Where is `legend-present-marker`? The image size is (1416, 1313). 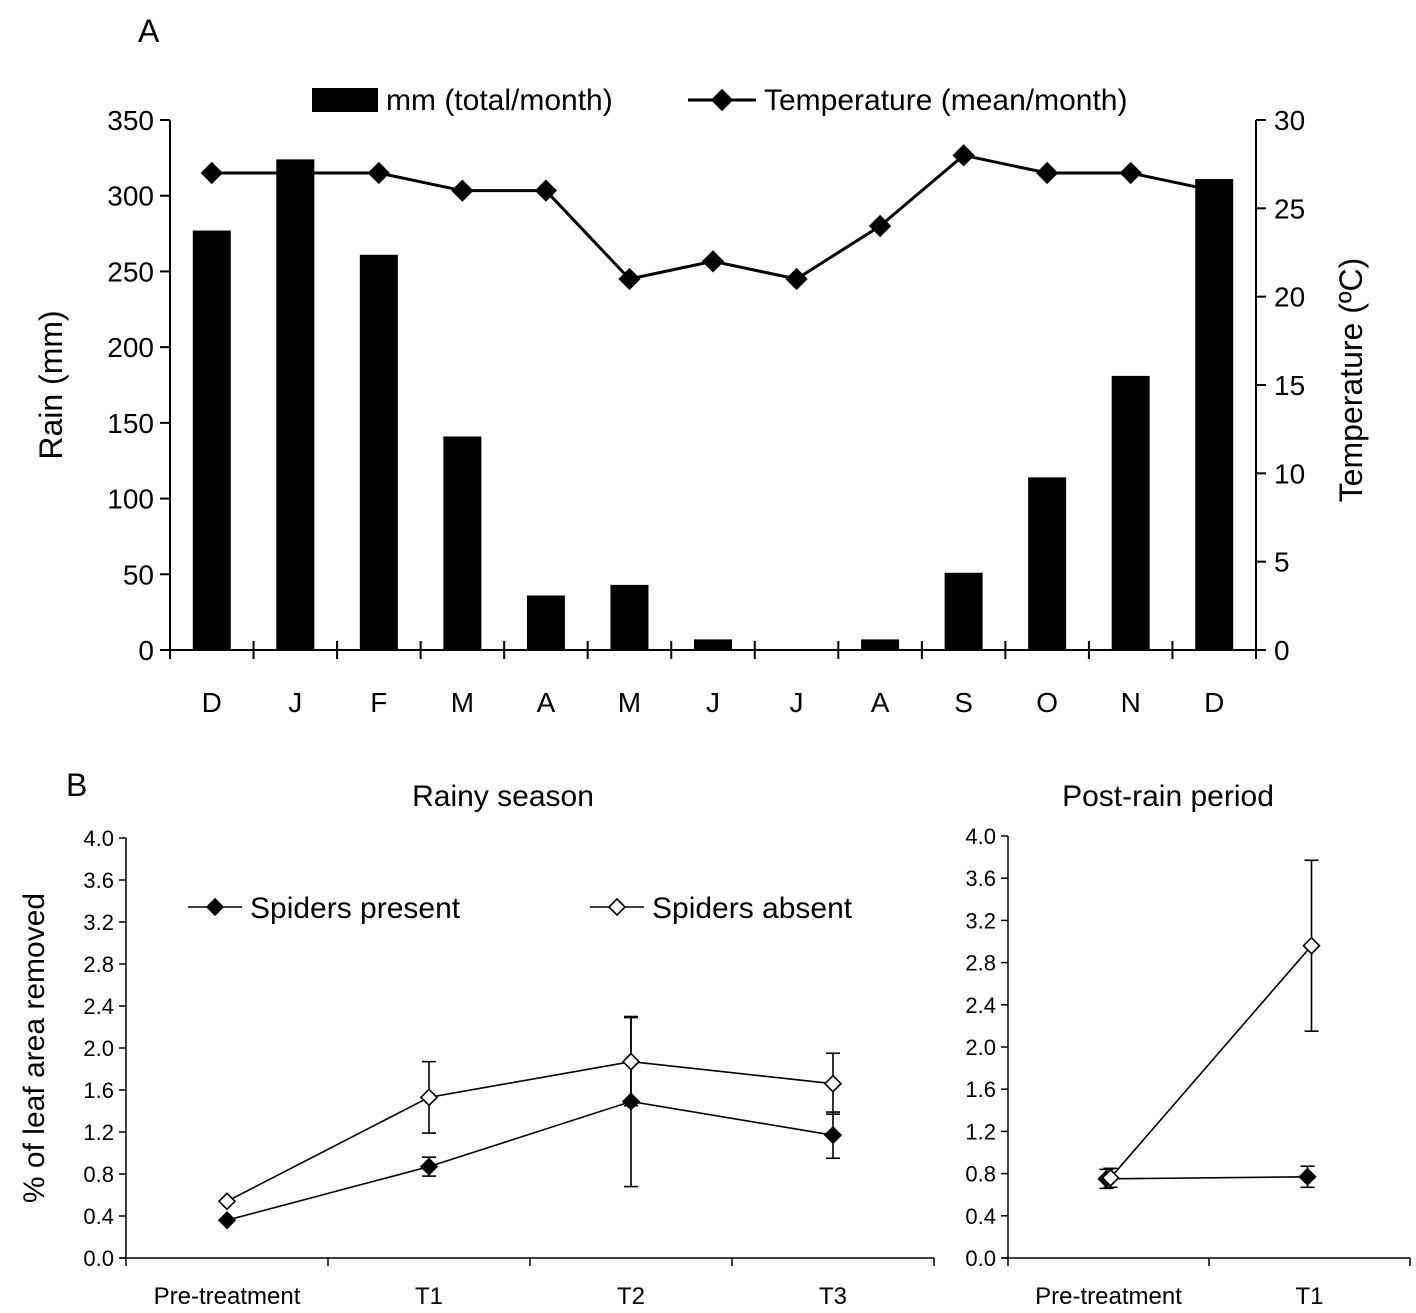
legend-present-marker is located at coordinates (215, 907).